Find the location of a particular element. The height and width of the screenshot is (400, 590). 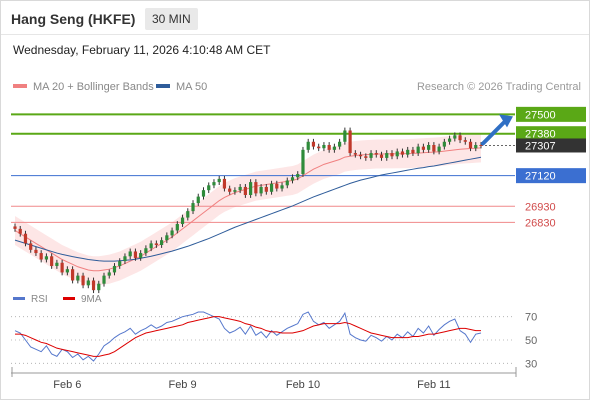

level-label-27120: 27120 is located at coordinates (540, 177).